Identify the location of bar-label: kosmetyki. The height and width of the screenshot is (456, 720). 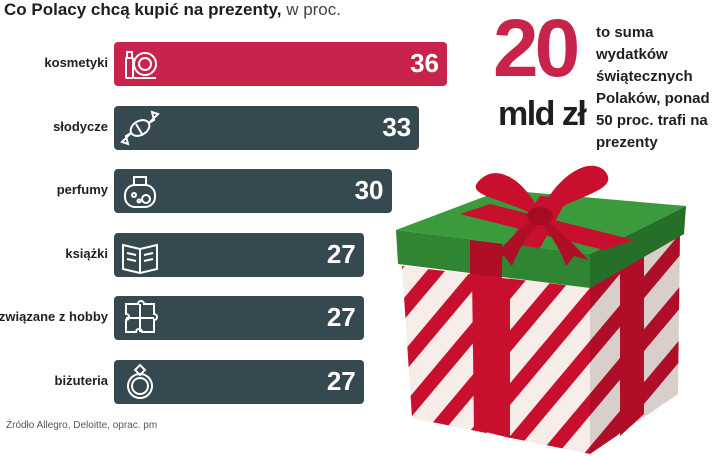
(76, 62).